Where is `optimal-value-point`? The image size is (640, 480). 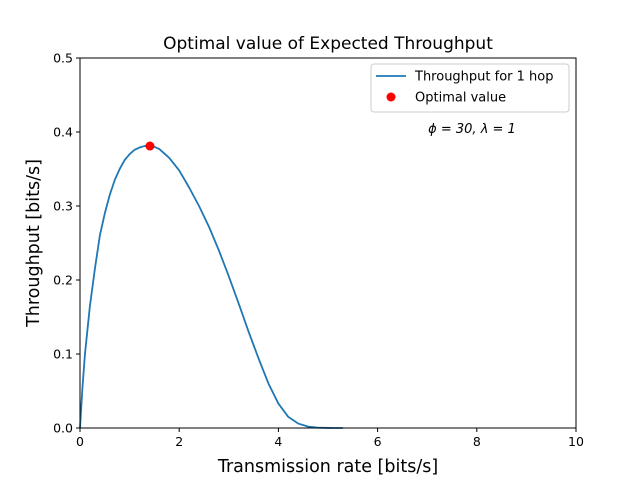
optimal-value-point is located at coordinates (150, 146).